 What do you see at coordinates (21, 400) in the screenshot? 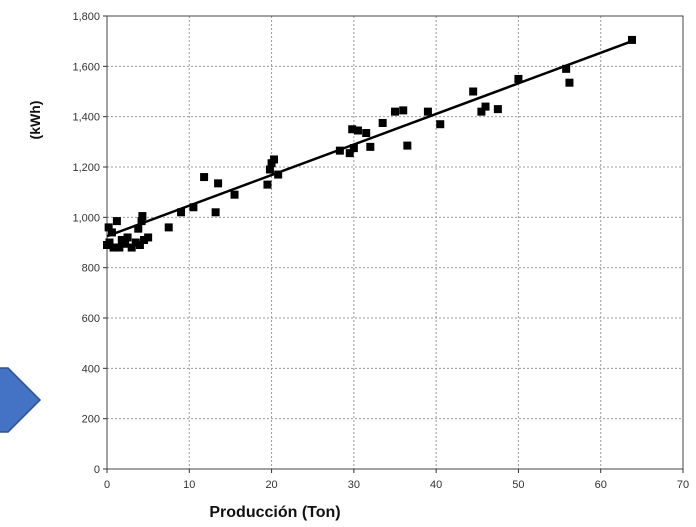
I see `blue-arrow-shape` at bounding box center [21, 400].